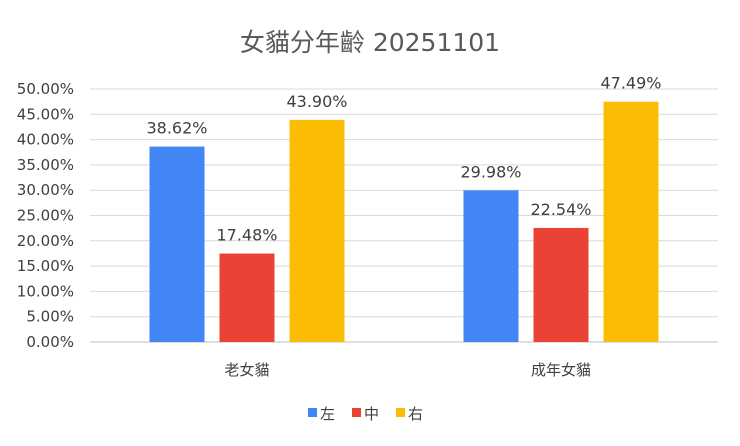 This screenshot has width=740, height=446. I want to click on y-tick-label: 5.00%, so click(50, 317).